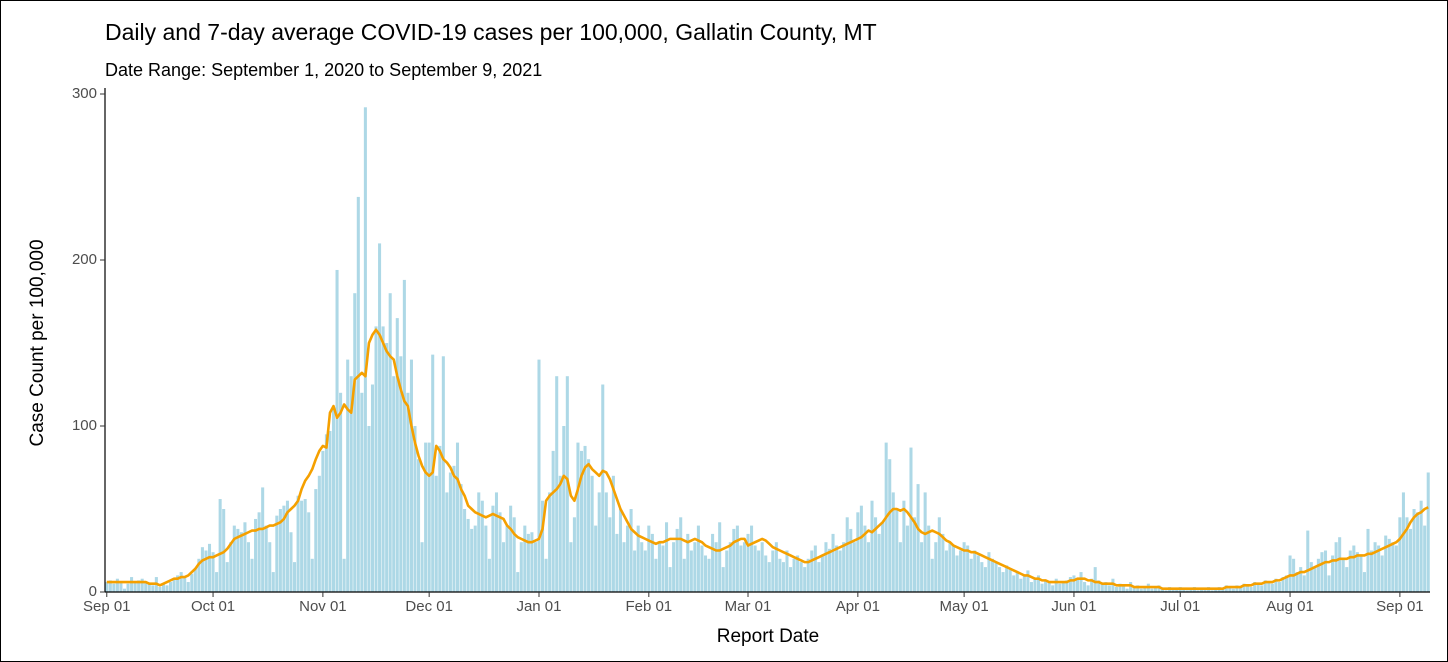 The height and width of the screenshot is (662, 1448). Describe the element at coordinates (1290, 606) in the screenshot. I see `x-tick-label: Aug 01` at that location.